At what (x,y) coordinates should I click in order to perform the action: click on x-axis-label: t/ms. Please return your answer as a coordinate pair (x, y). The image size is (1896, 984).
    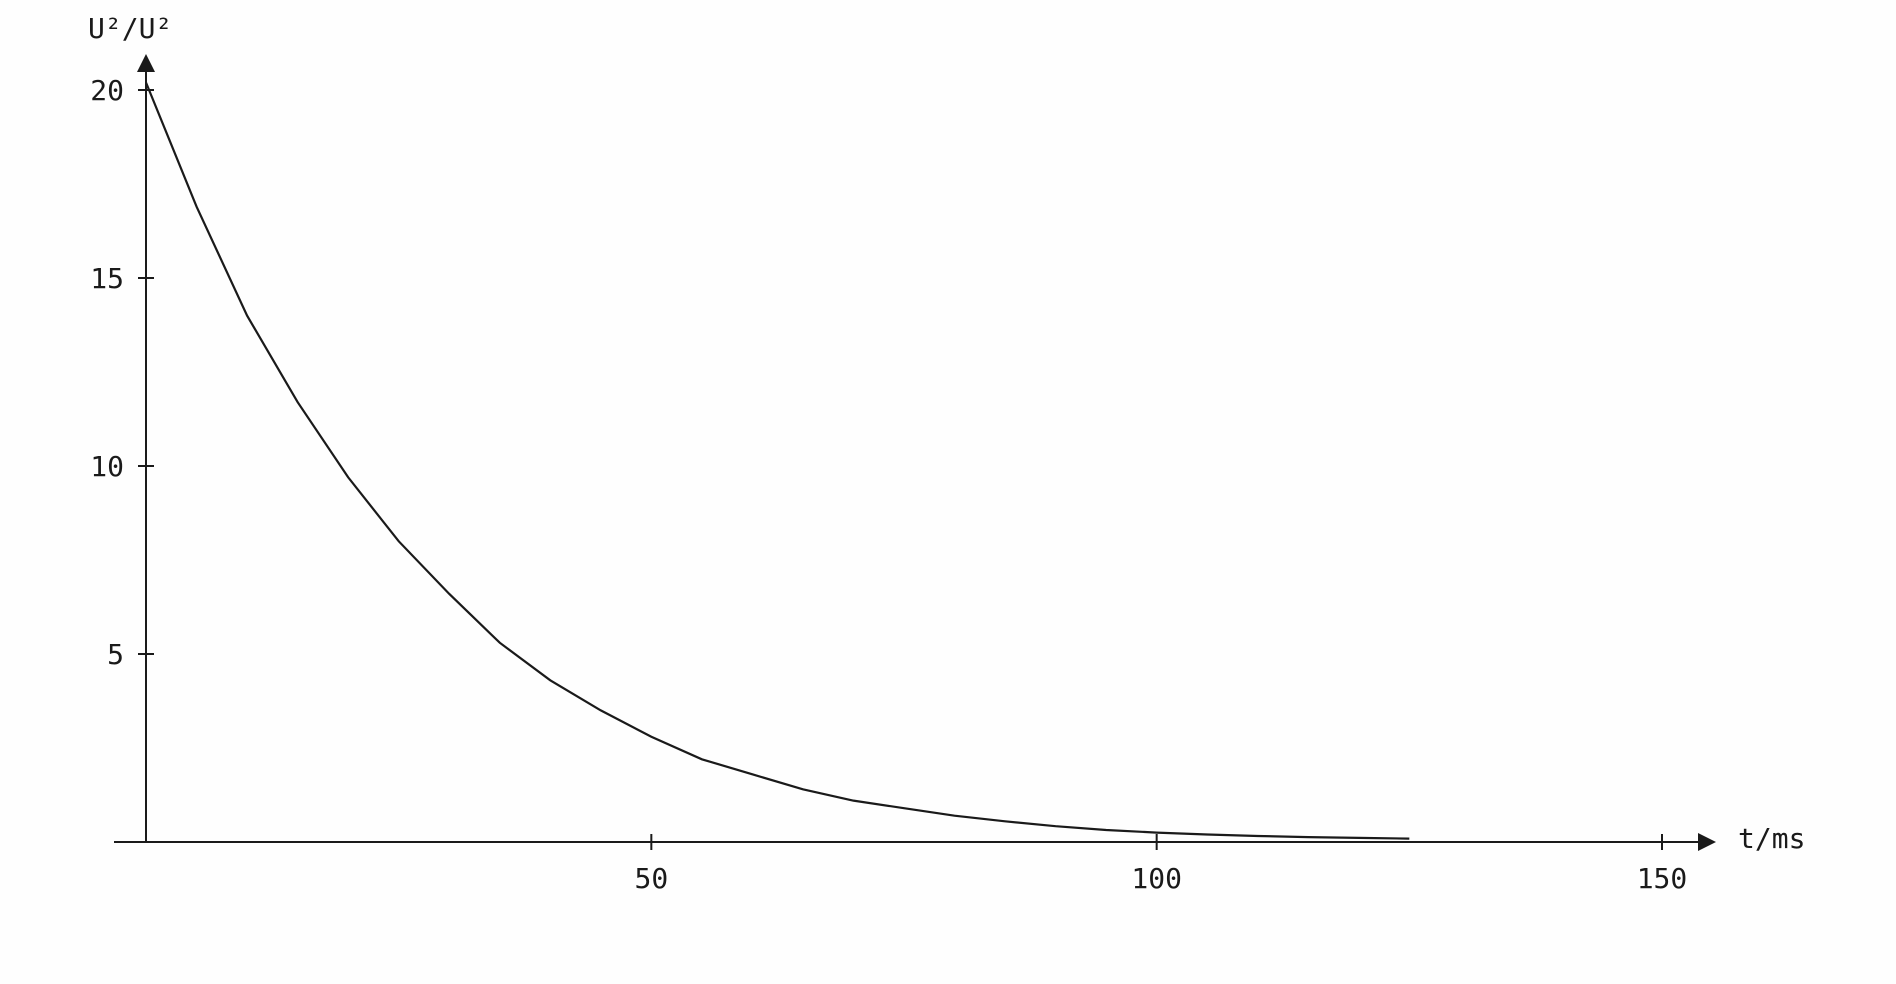
    Looking at the image, I should click on (1771, 838).